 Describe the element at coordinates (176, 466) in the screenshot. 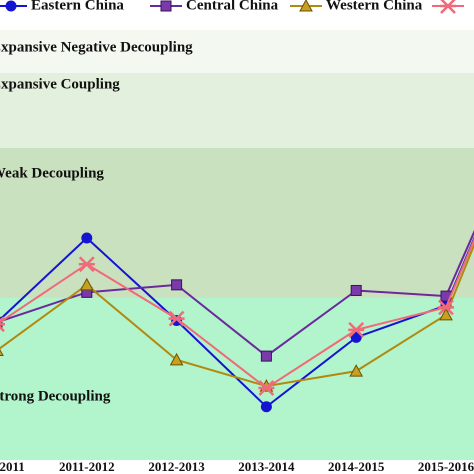

I see `x-tick-label: 2012-2013` at that location.